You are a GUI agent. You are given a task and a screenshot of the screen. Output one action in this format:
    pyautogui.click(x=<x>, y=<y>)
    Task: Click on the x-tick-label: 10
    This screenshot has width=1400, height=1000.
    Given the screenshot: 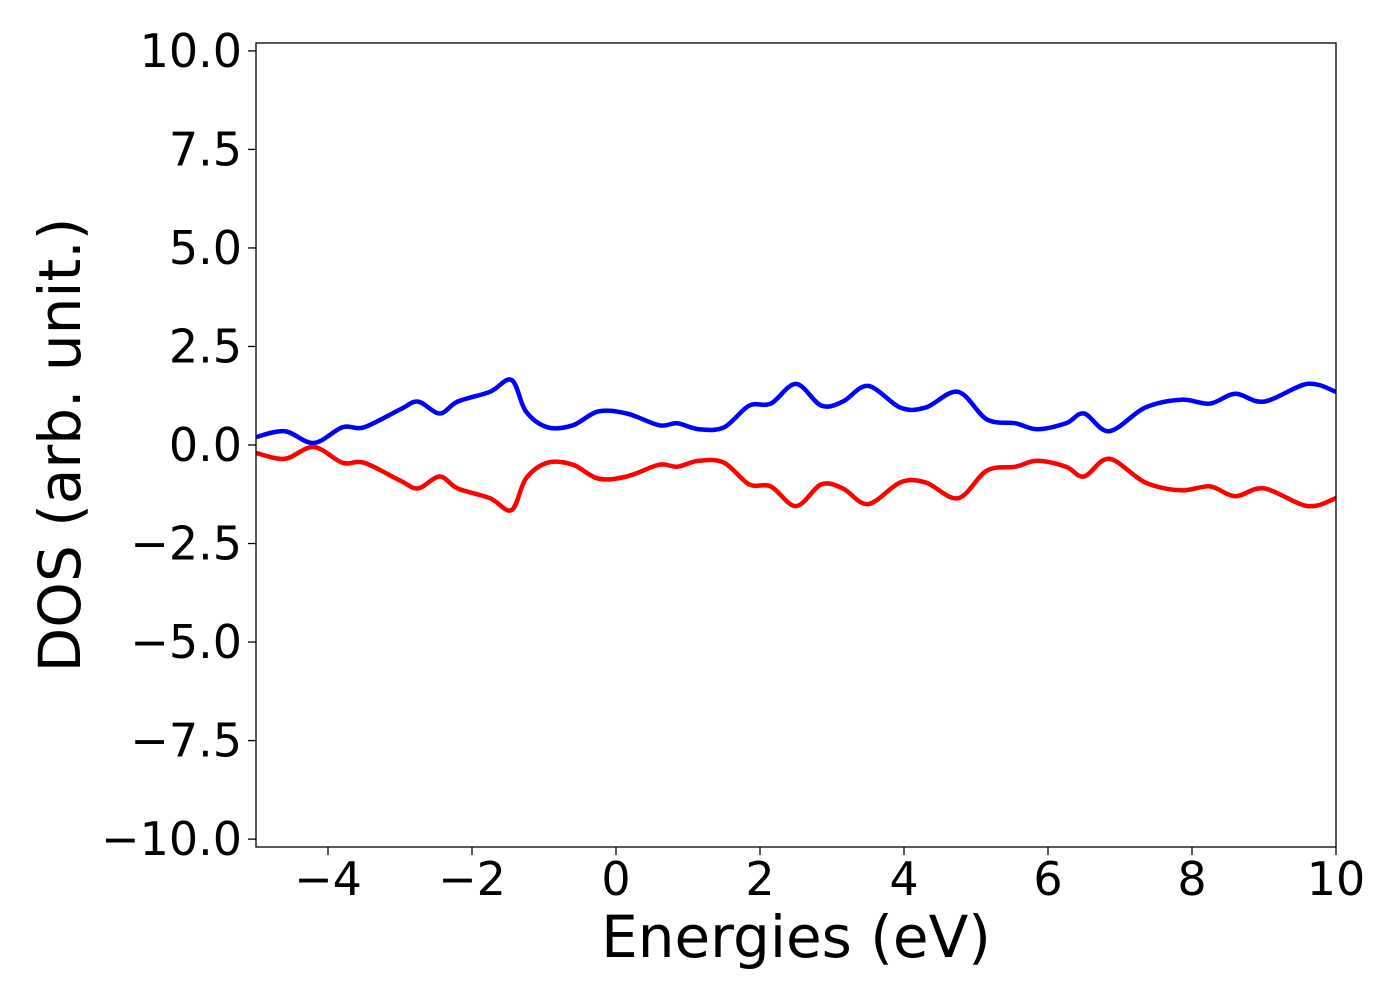 What is the action you would take?
    pyautogui.click(x=1336, y=879)
    